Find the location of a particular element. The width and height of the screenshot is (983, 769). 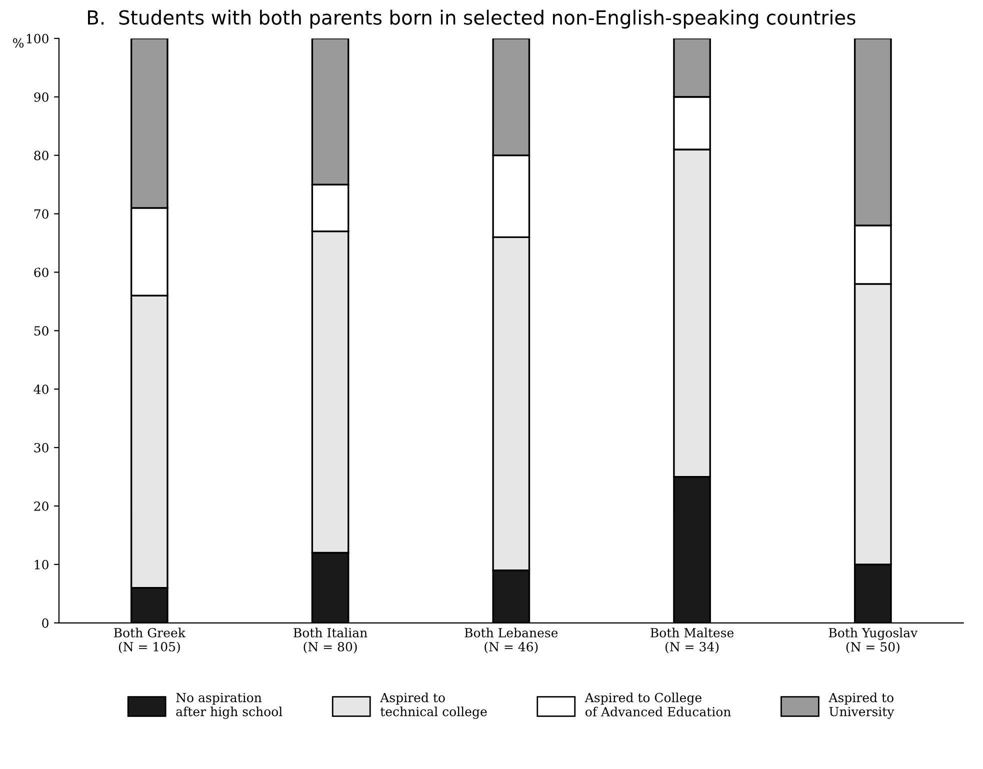

legend-label: No aspiration after high school is located at coordinates (229, 705).